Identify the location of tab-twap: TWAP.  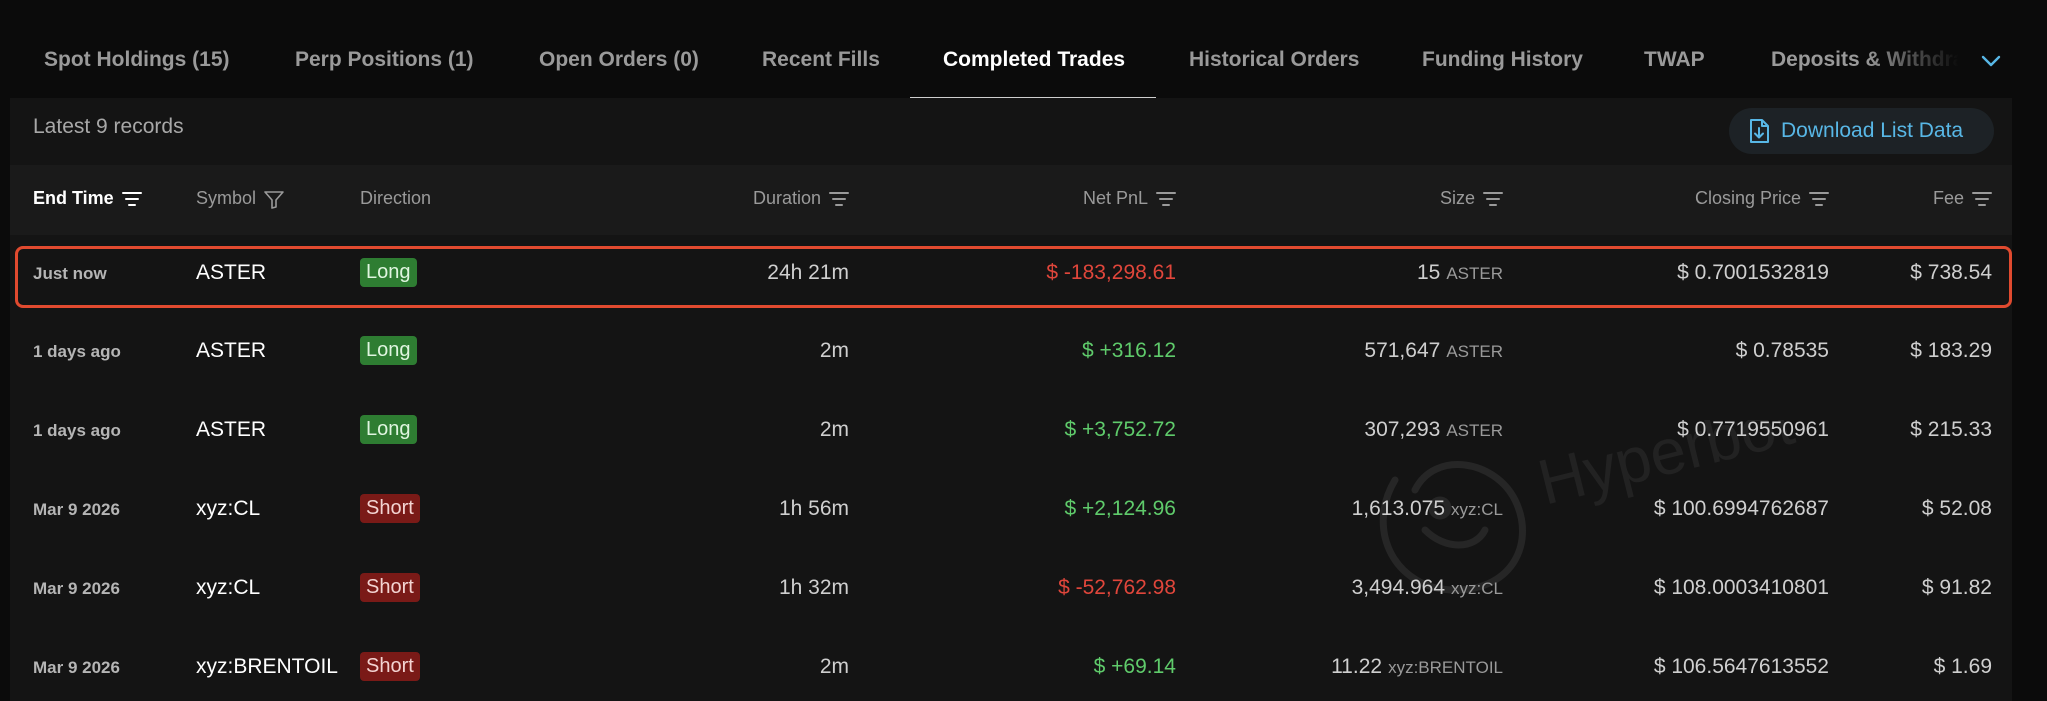
(1674, 59).